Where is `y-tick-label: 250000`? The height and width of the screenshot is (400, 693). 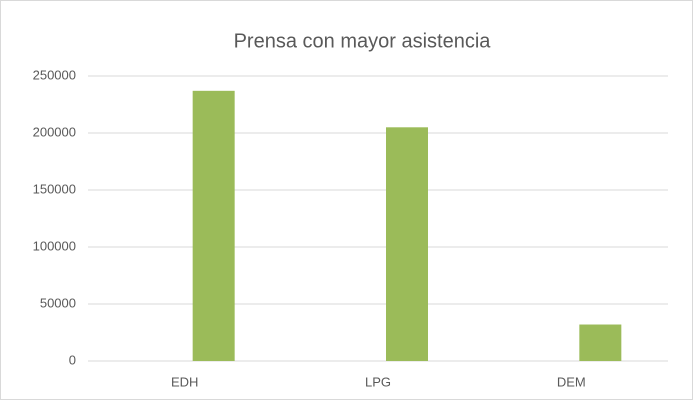
y-tick-label: 250000 is located at coordinates (54, 74).